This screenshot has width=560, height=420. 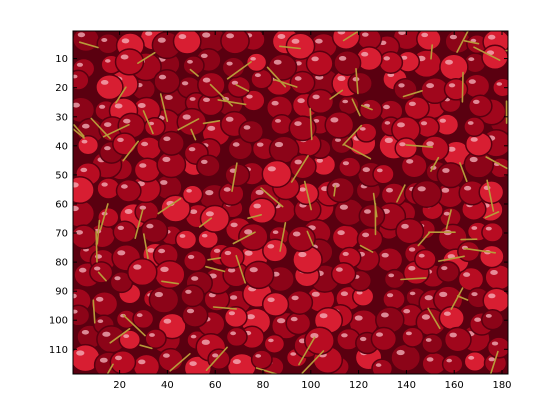 I want to click on x-tick-label: 20, so click(x=119, y=385).